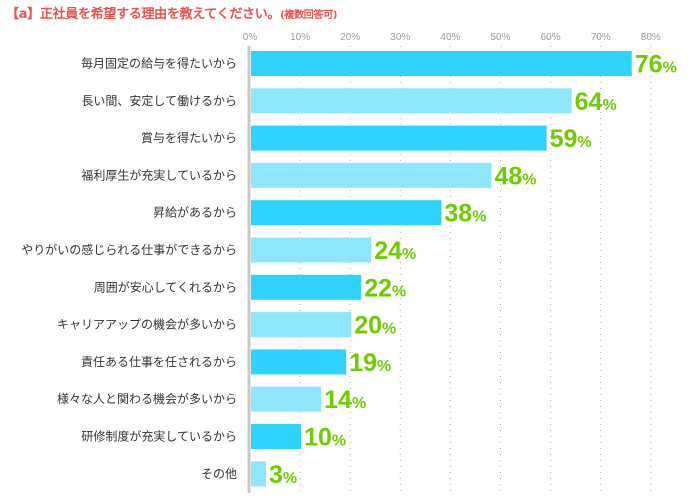 This screenshot has height=498, width=696. Describe the element at coordinates (159, 436) in the screenshot. I see `category-label: 研修制度が充実しているから` at that location.